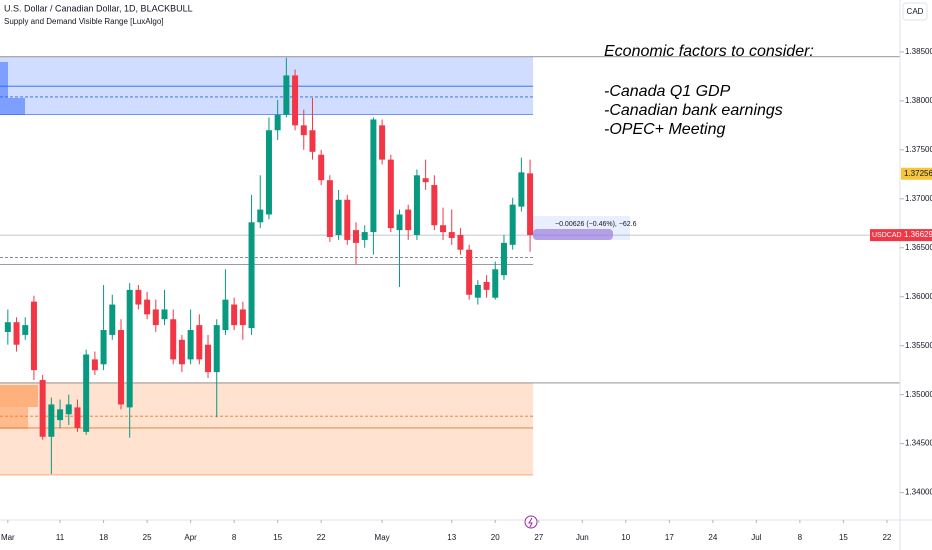 The image size is (932, 550). I want to click on annotation-line: Economic factors to consider:, so click(709, 51).